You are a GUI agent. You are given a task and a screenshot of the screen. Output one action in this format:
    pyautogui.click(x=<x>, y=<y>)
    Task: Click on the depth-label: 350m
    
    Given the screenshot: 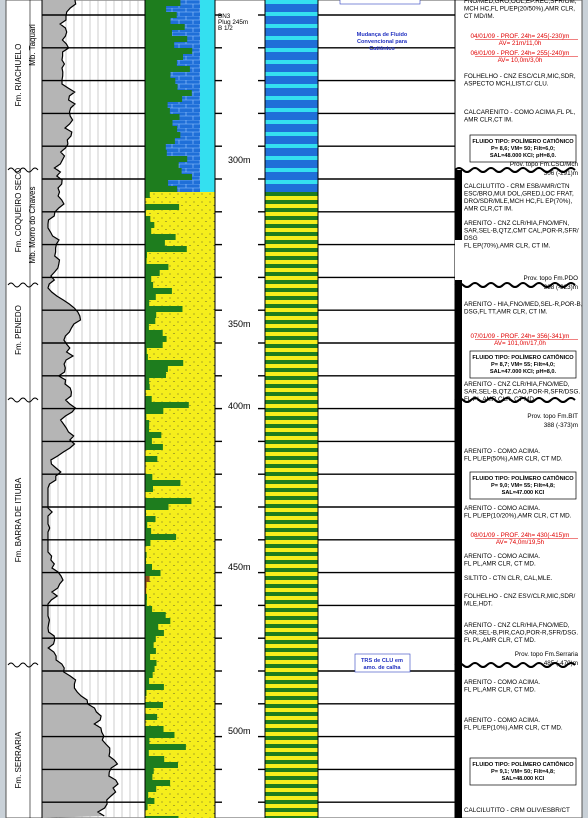 What is the action you would take?
    pyautogui.click(x=239, y=324)
    